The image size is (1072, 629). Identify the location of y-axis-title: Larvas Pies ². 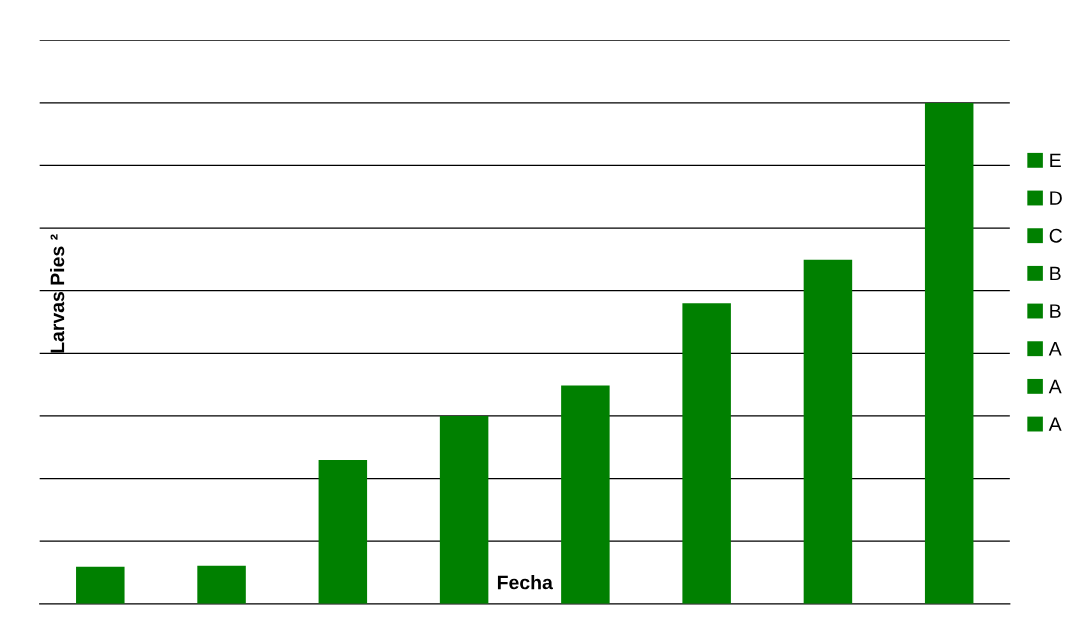
(57, 293).